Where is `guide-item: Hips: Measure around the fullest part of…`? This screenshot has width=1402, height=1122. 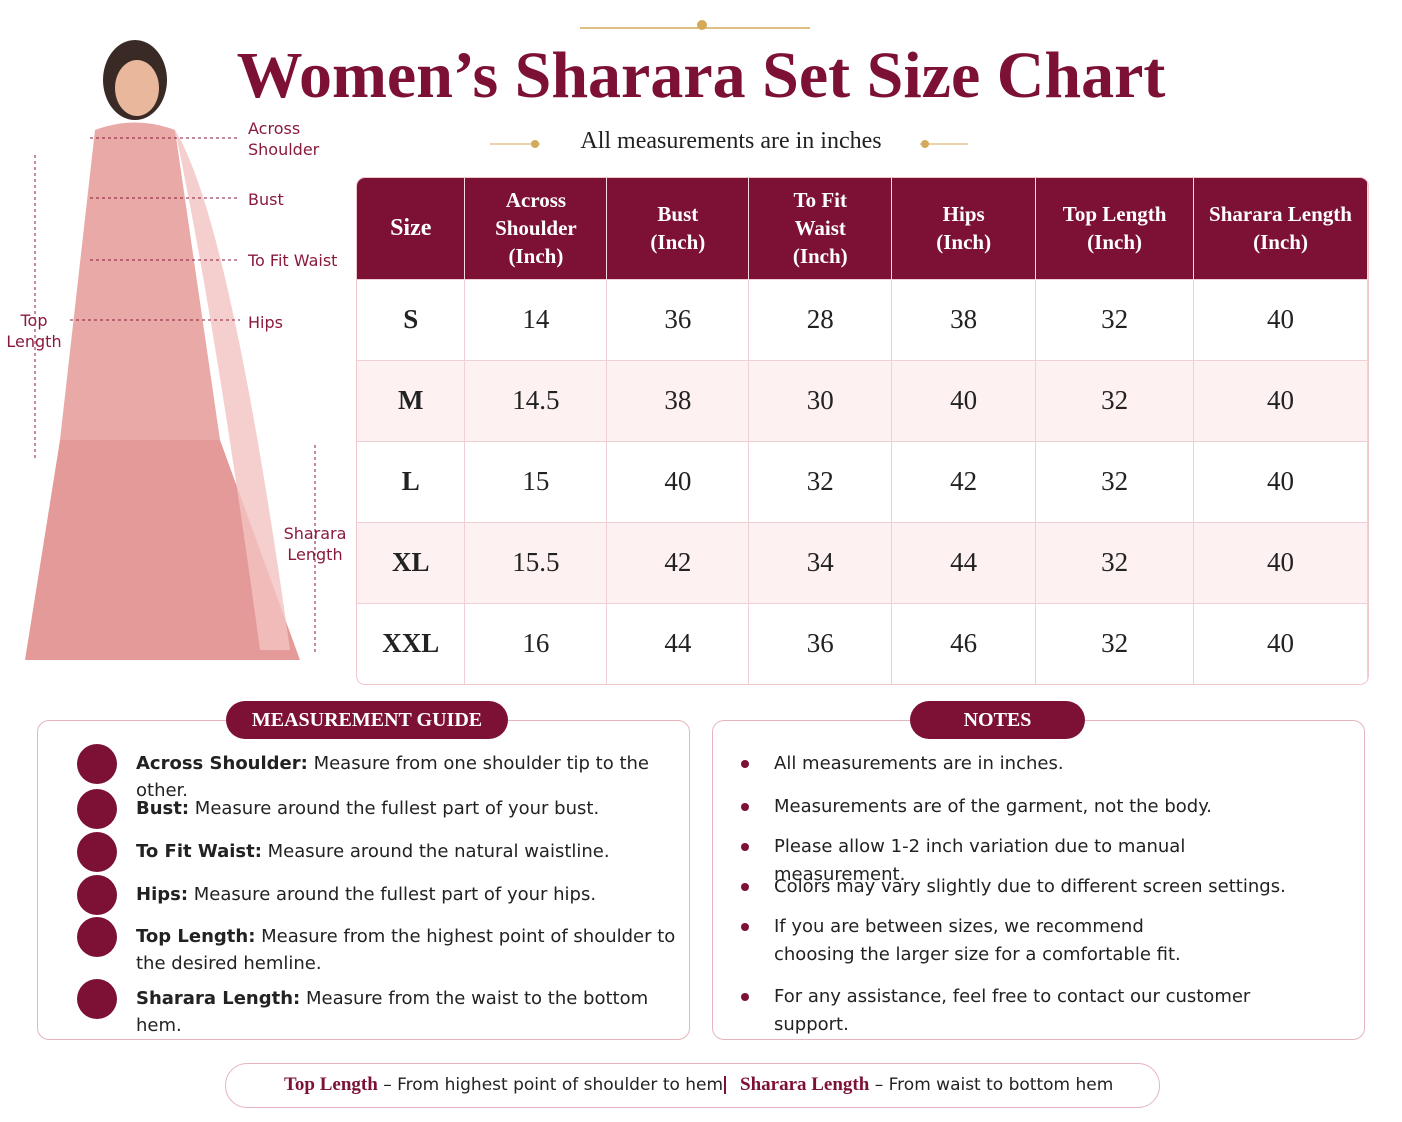 guide-item: Hips: Measure around the fullest part of… is located at coordinates (406, 894).